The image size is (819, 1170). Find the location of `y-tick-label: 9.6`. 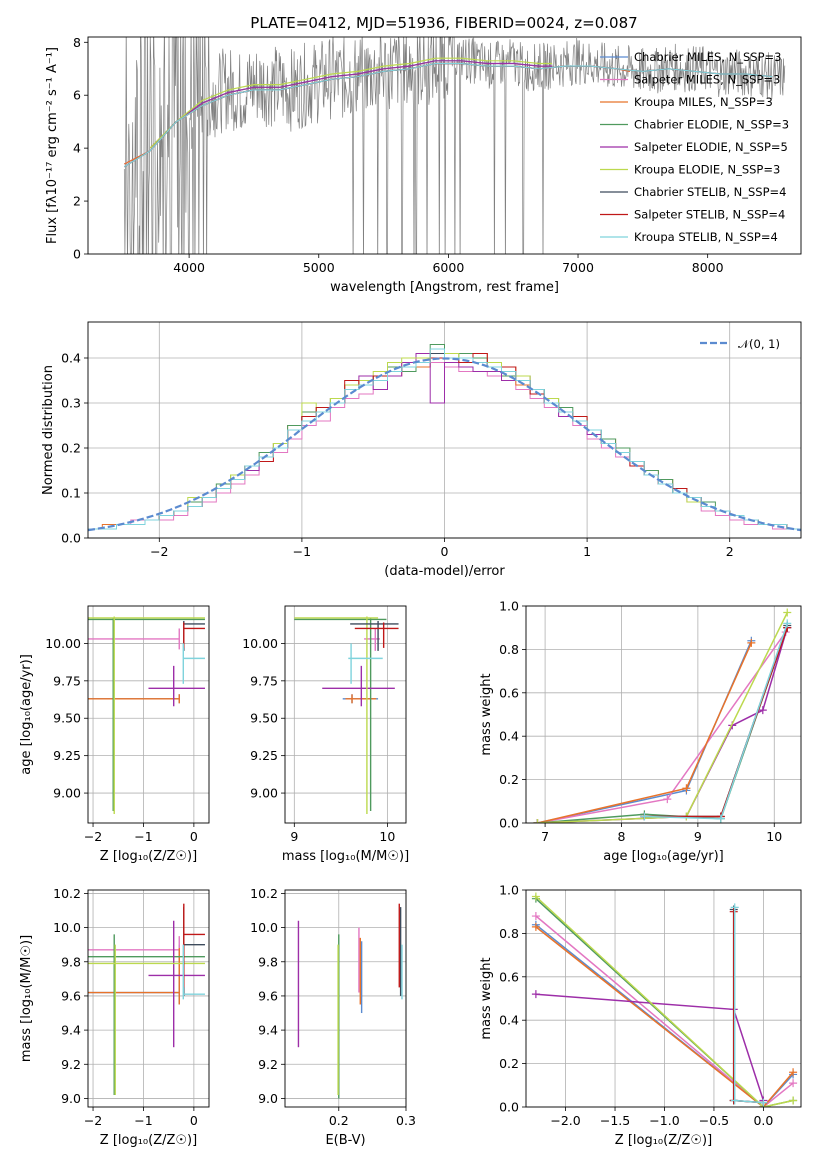

y-tick-label: 9.6 is located at coordinates (268, 995).